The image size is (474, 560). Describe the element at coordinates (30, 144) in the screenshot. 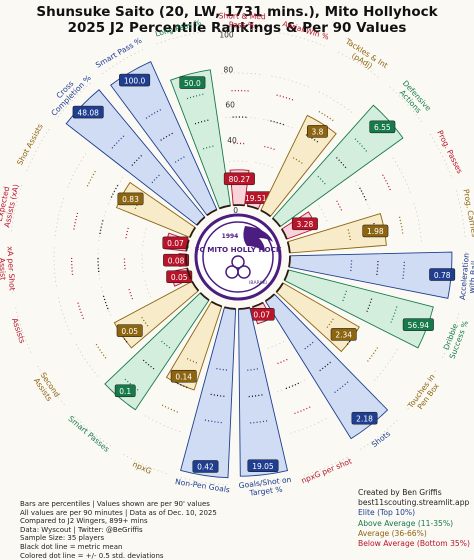

I see `metric-label: Shot Assists` at that location.